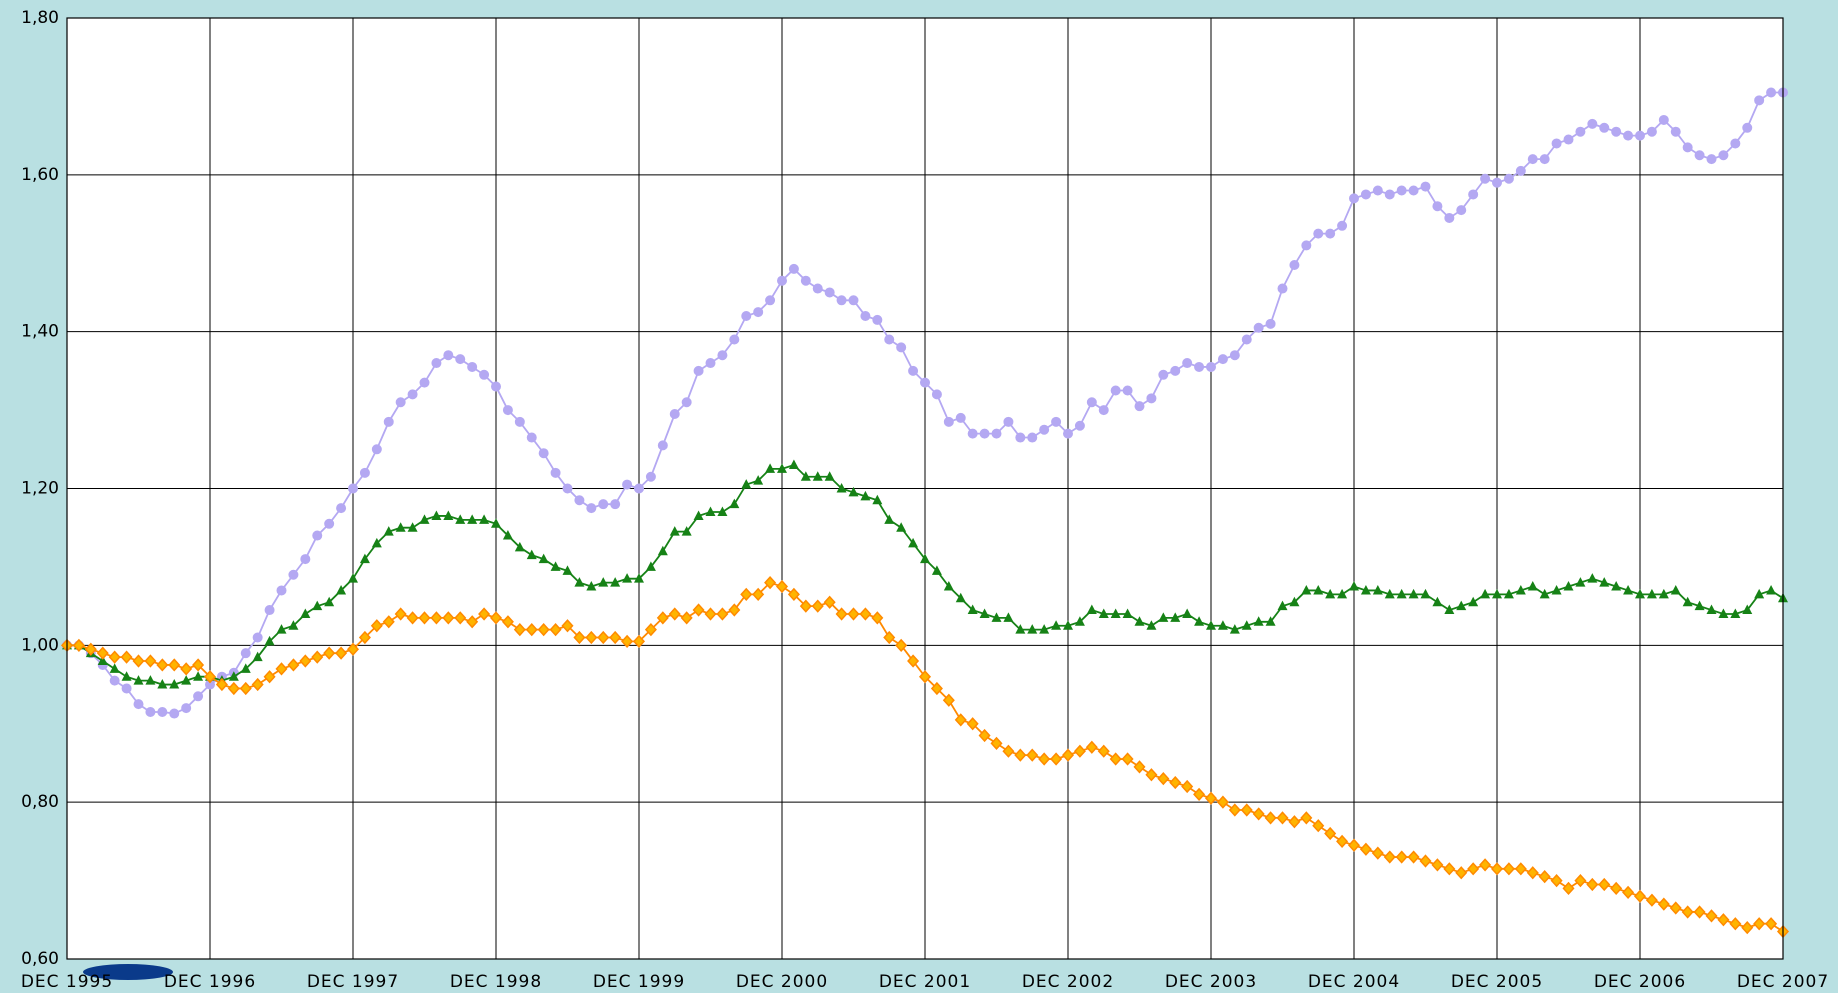  I want to click on x-tick-label: DEC 2003, so click(1211, 982).